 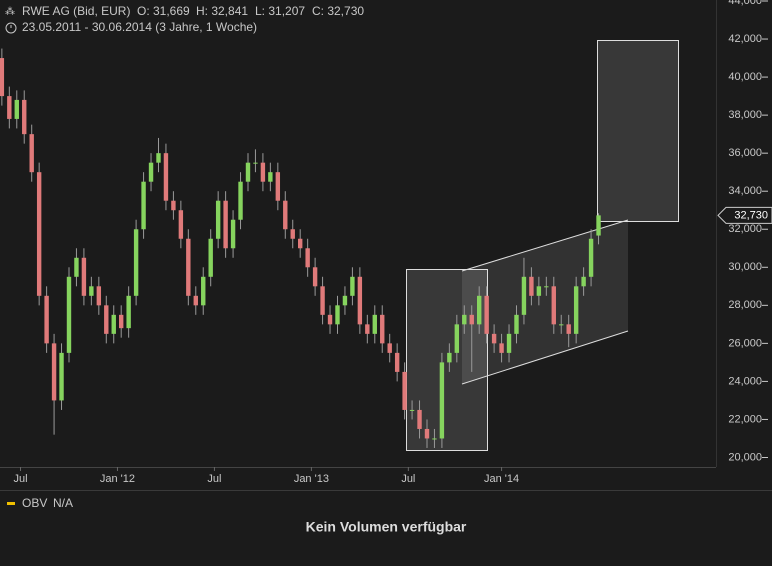 I want to click on y-tick-label: 26,000, so click(x=745, y=343).